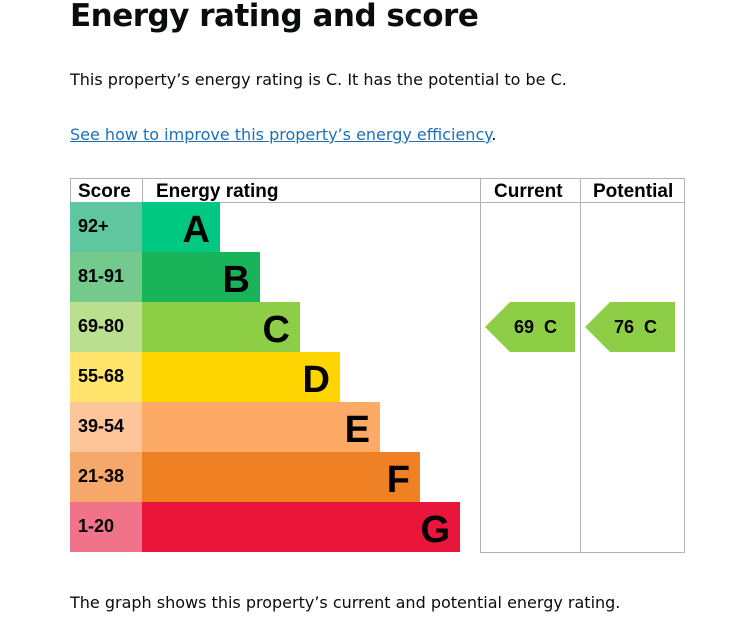  I want to click on rating-bar-A, so click(181, 227).